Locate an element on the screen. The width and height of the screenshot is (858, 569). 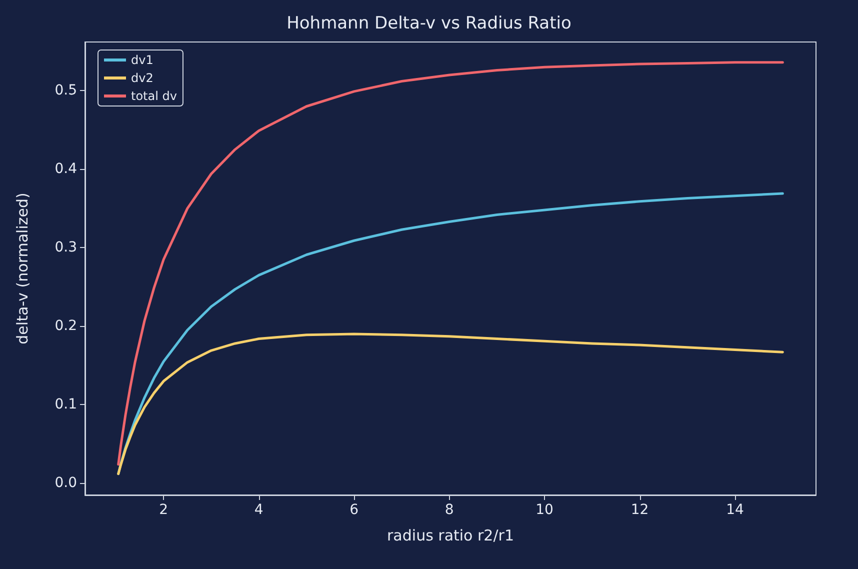
x-tick-label: 10 is located at coordinates (545, 510).